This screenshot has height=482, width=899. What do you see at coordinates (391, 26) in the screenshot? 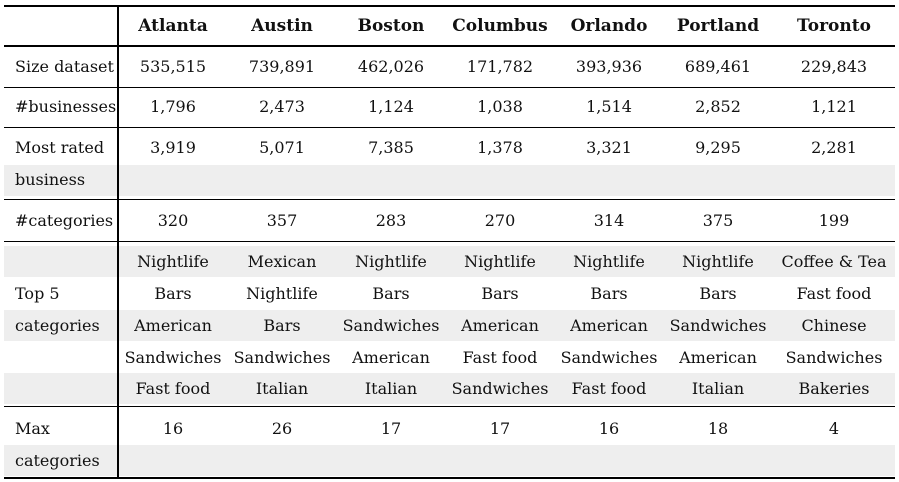
I see `column-header: Boston` at bounding box center [391, 26].